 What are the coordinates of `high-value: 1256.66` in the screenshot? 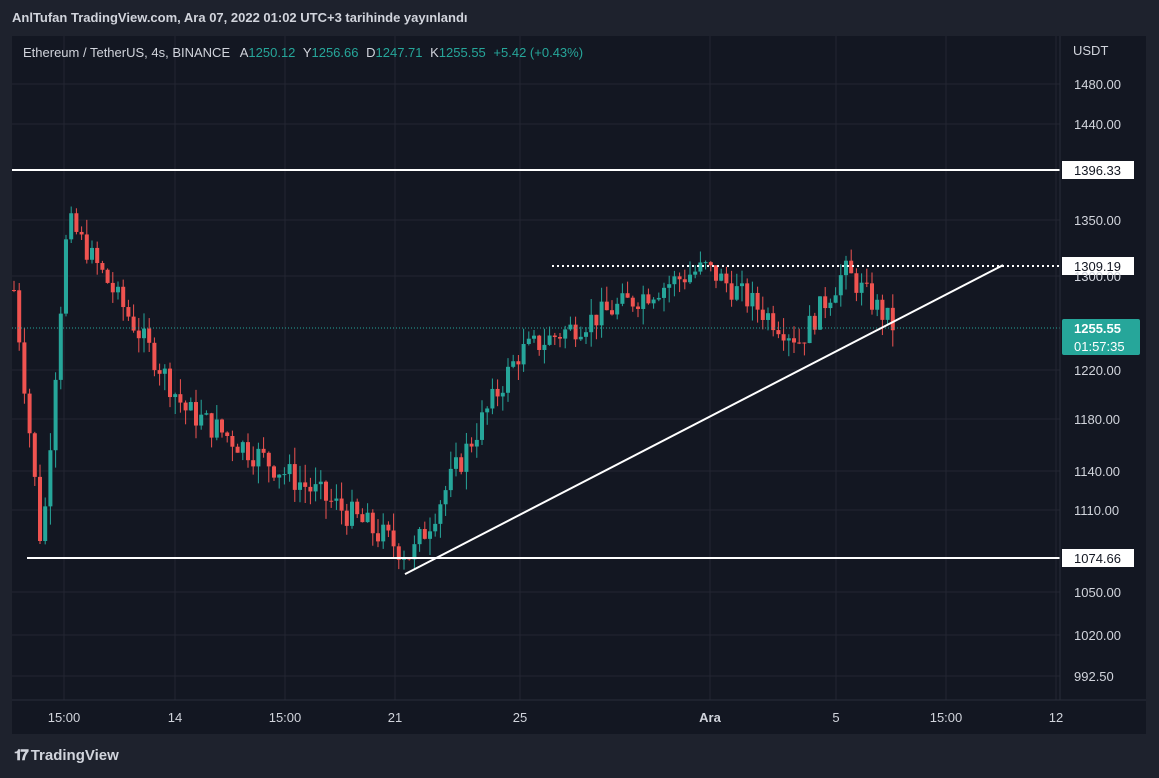 It's located at (335, 52).